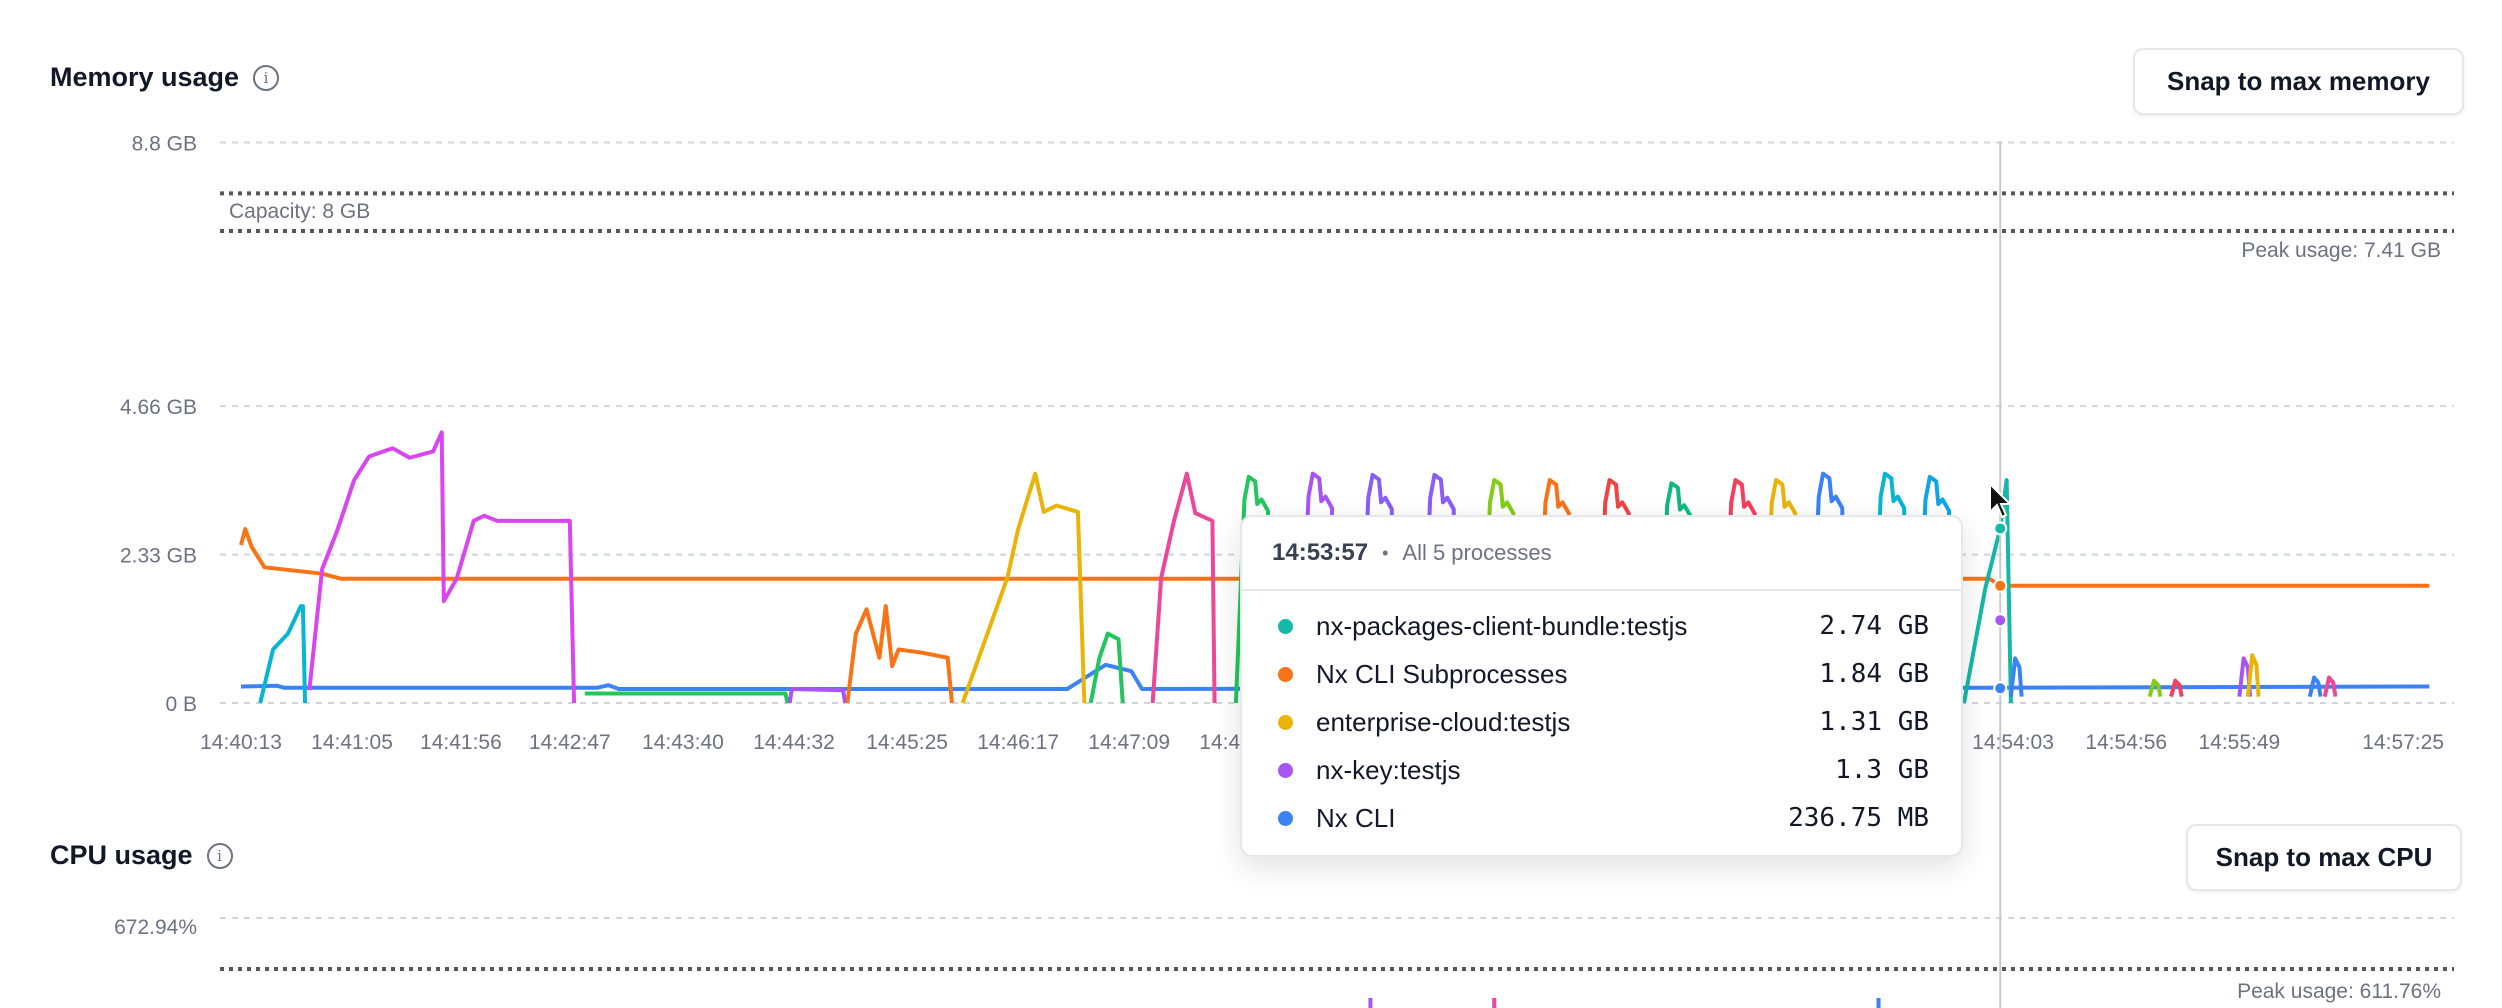 The image size is (2502, 1008). I want to click on memory-x-tick: 14:40:13, so click(241, 742).